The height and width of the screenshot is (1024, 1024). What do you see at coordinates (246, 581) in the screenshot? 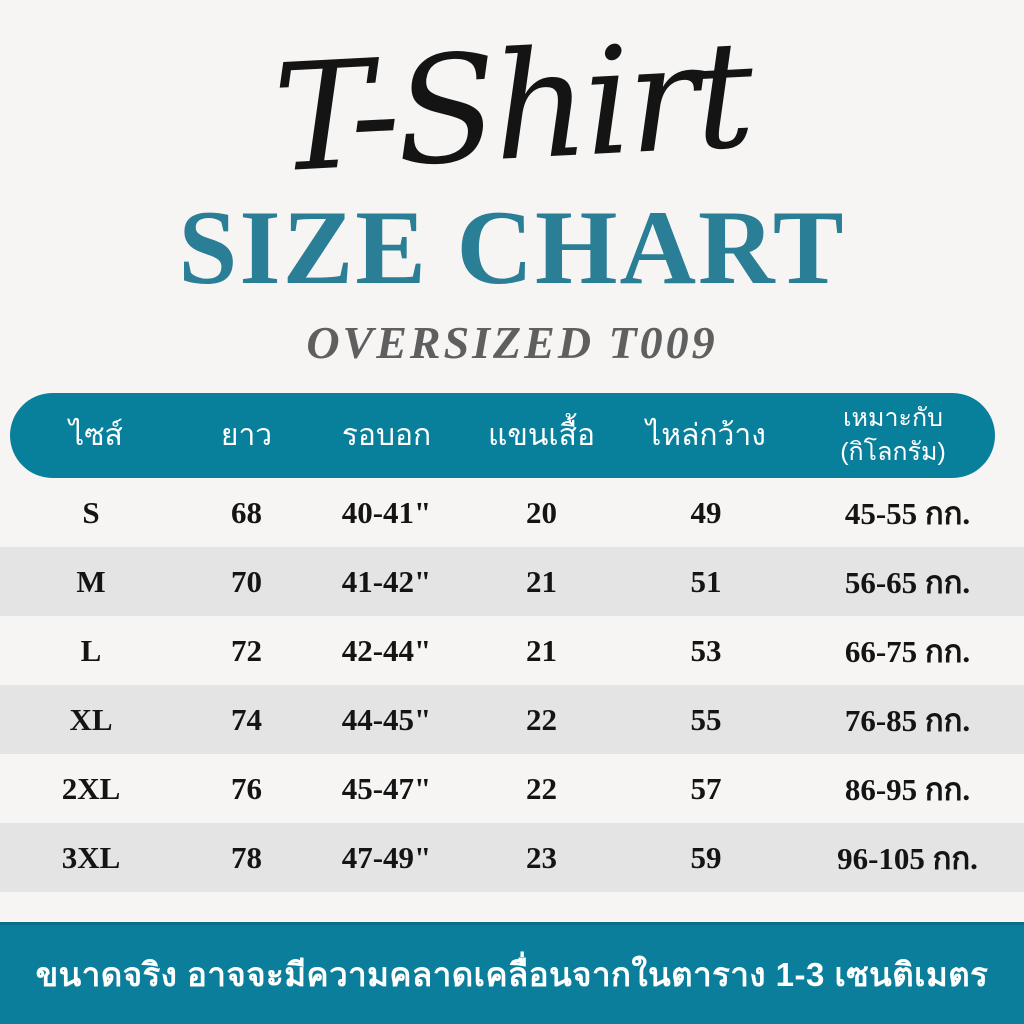
I see `length-cell: 70` at bounding box center [246, 581].